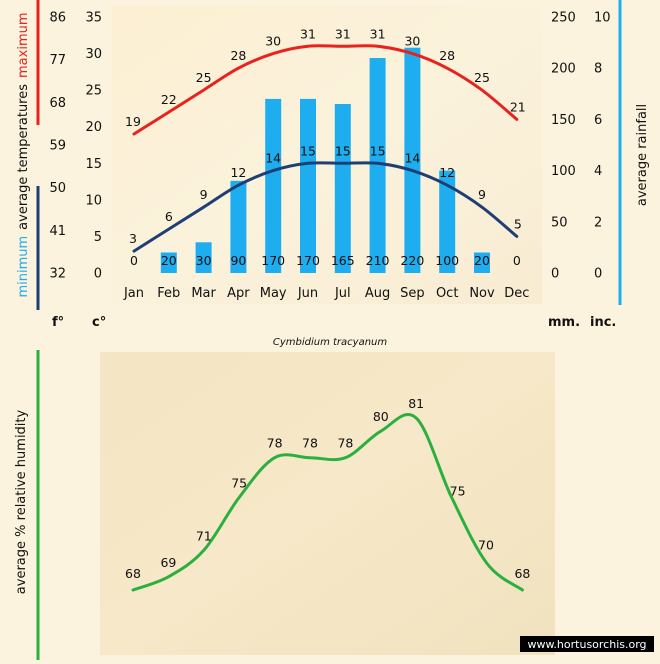 This screenshot has height=664, width=660. What do you see at coordinates (98, 274) in the screenshot?
I see `celsius-tick-label: 0` at bounding box center [98, 274].